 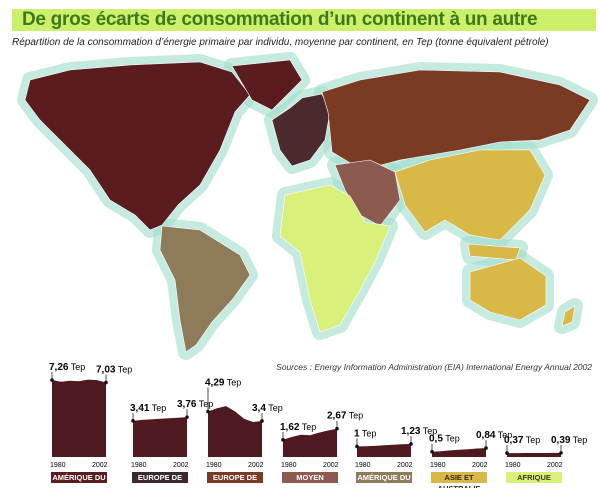 I want to click on chart-5: 0,5 Tep 0,84 Tep 1980 2002, so click(x=470, y=449).